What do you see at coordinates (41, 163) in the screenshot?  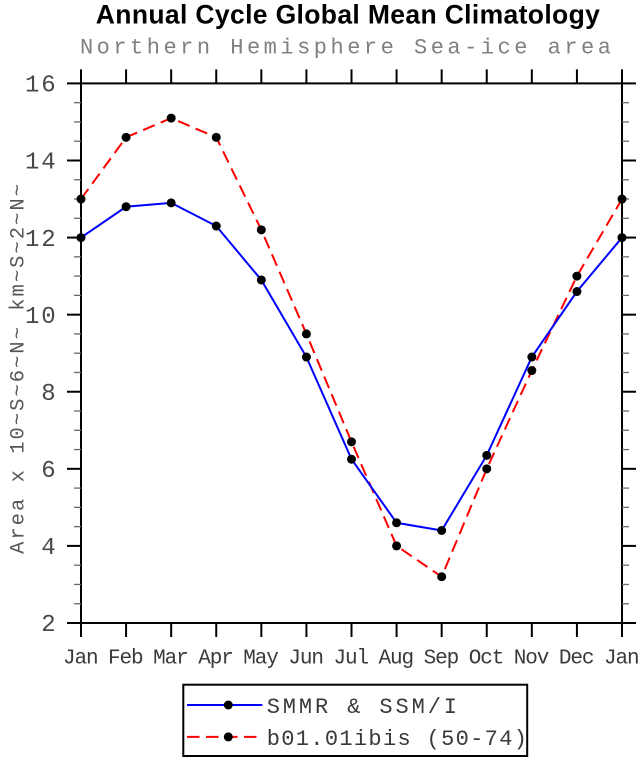 I see `svg-text: 14` at bounding box center [41, 163].